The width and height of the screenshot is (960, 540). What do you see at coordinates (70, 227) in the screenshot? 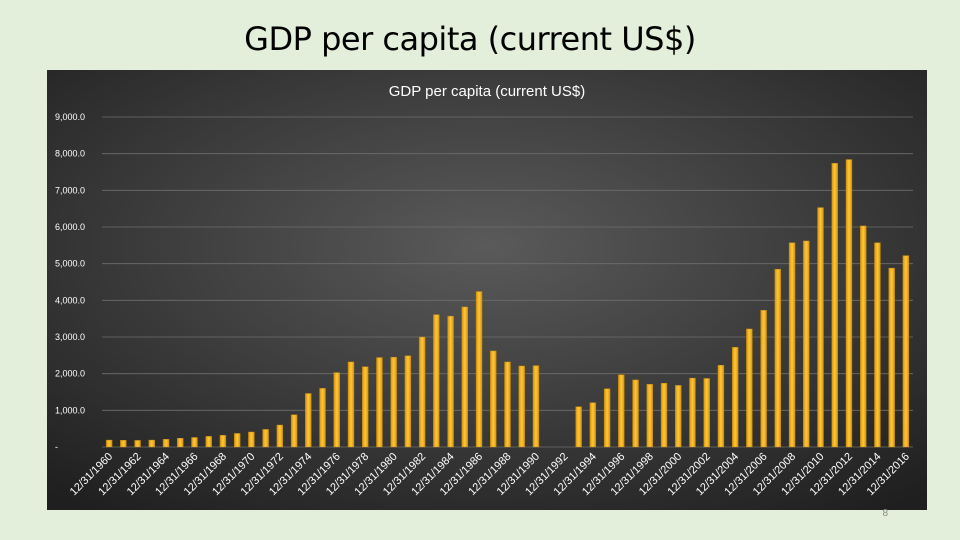
I see `y-tick-label: 6,000.0` at bounding box center [70, 227].